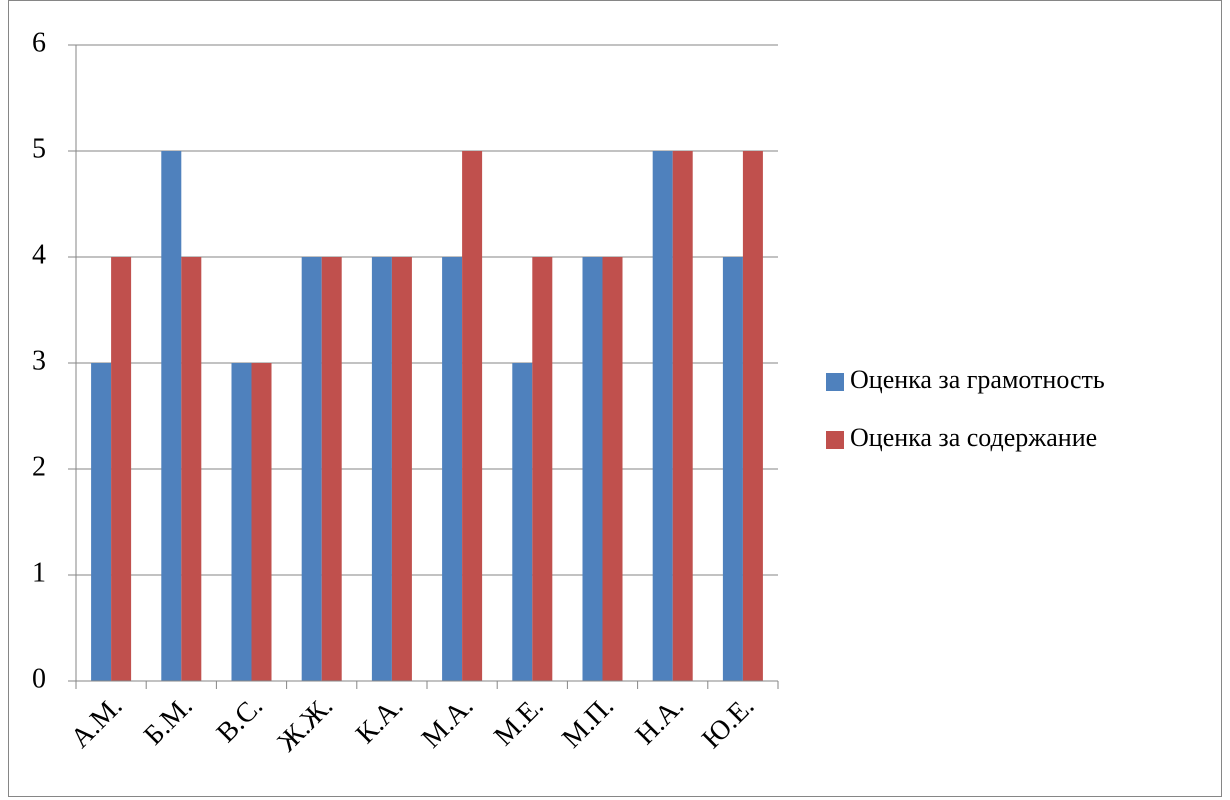 This screenshot has width=1230, height=800. Describe the element at coordinates (973, 437) in the screenshot. I see `legend-label: Оценка за содержание` at that location.